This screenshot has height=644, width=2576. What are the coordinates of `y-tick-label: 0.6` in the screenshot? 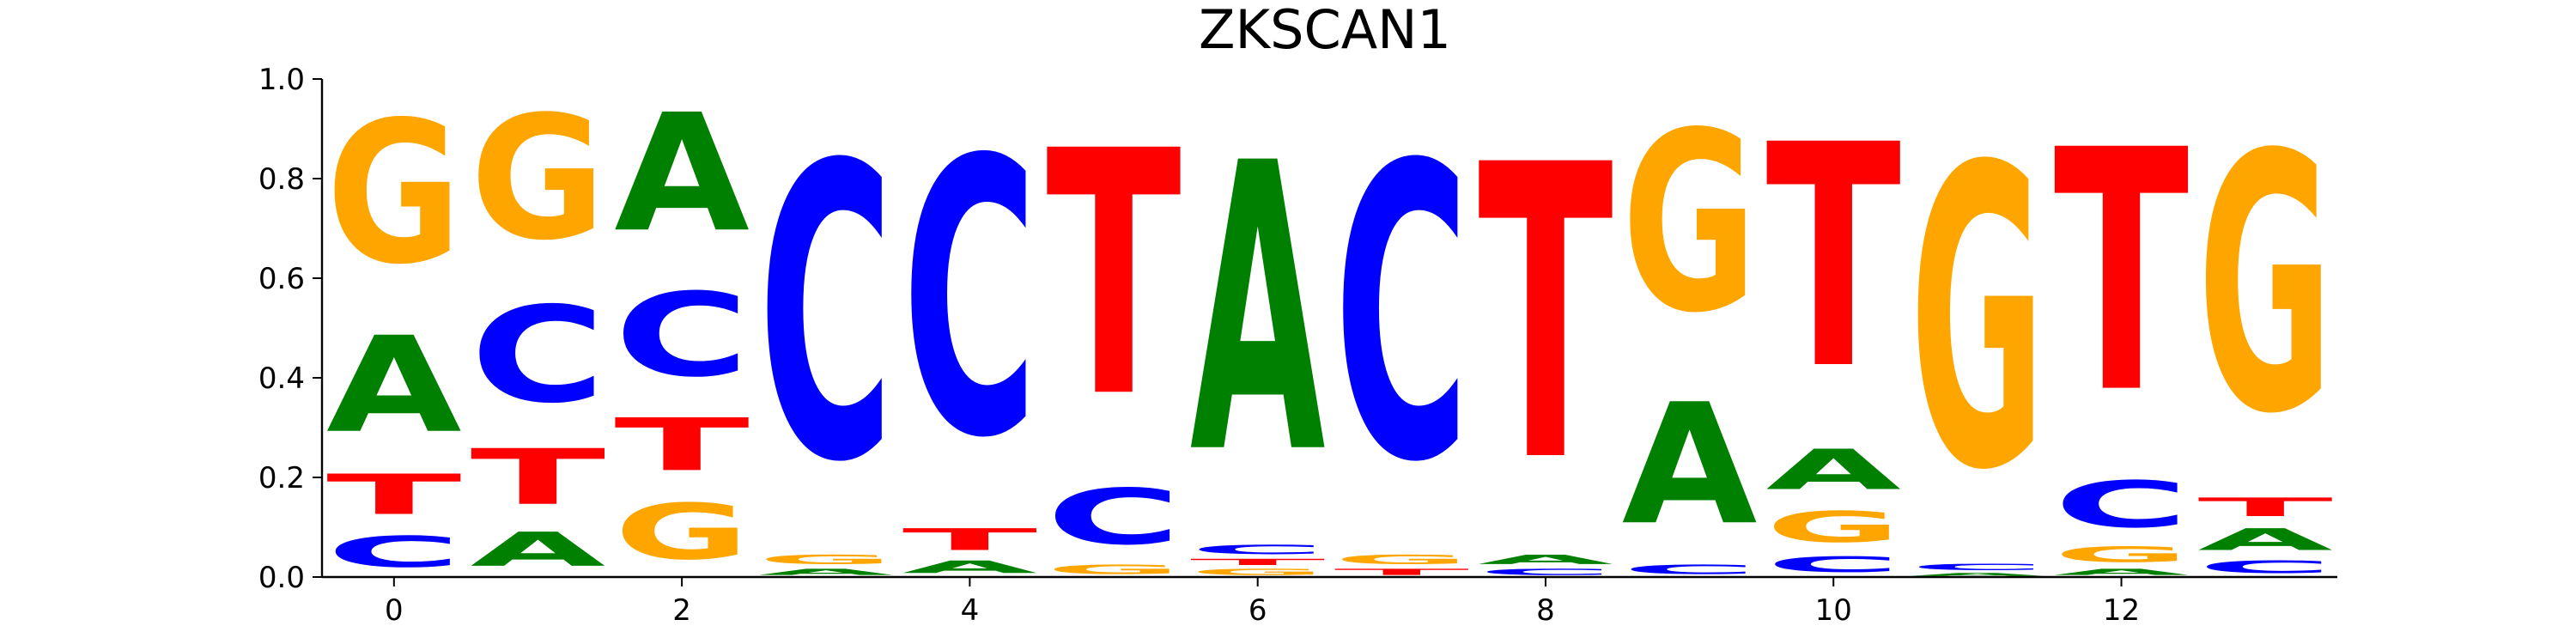 It's located at (281, 279).